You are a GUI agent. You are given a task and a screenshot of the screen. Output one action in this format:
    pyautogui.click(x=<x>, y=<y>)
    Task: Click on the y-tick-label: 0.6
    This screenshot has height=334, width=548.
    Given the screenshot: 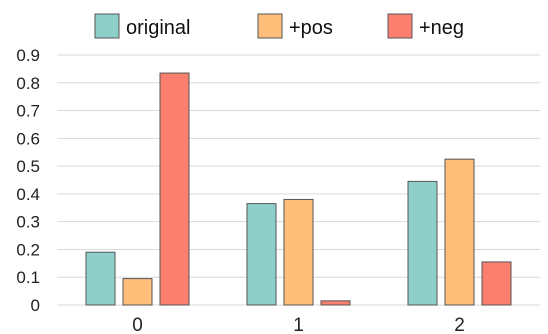 What is the action you would take?
    pyautogui.click(x=28, y=138)
    